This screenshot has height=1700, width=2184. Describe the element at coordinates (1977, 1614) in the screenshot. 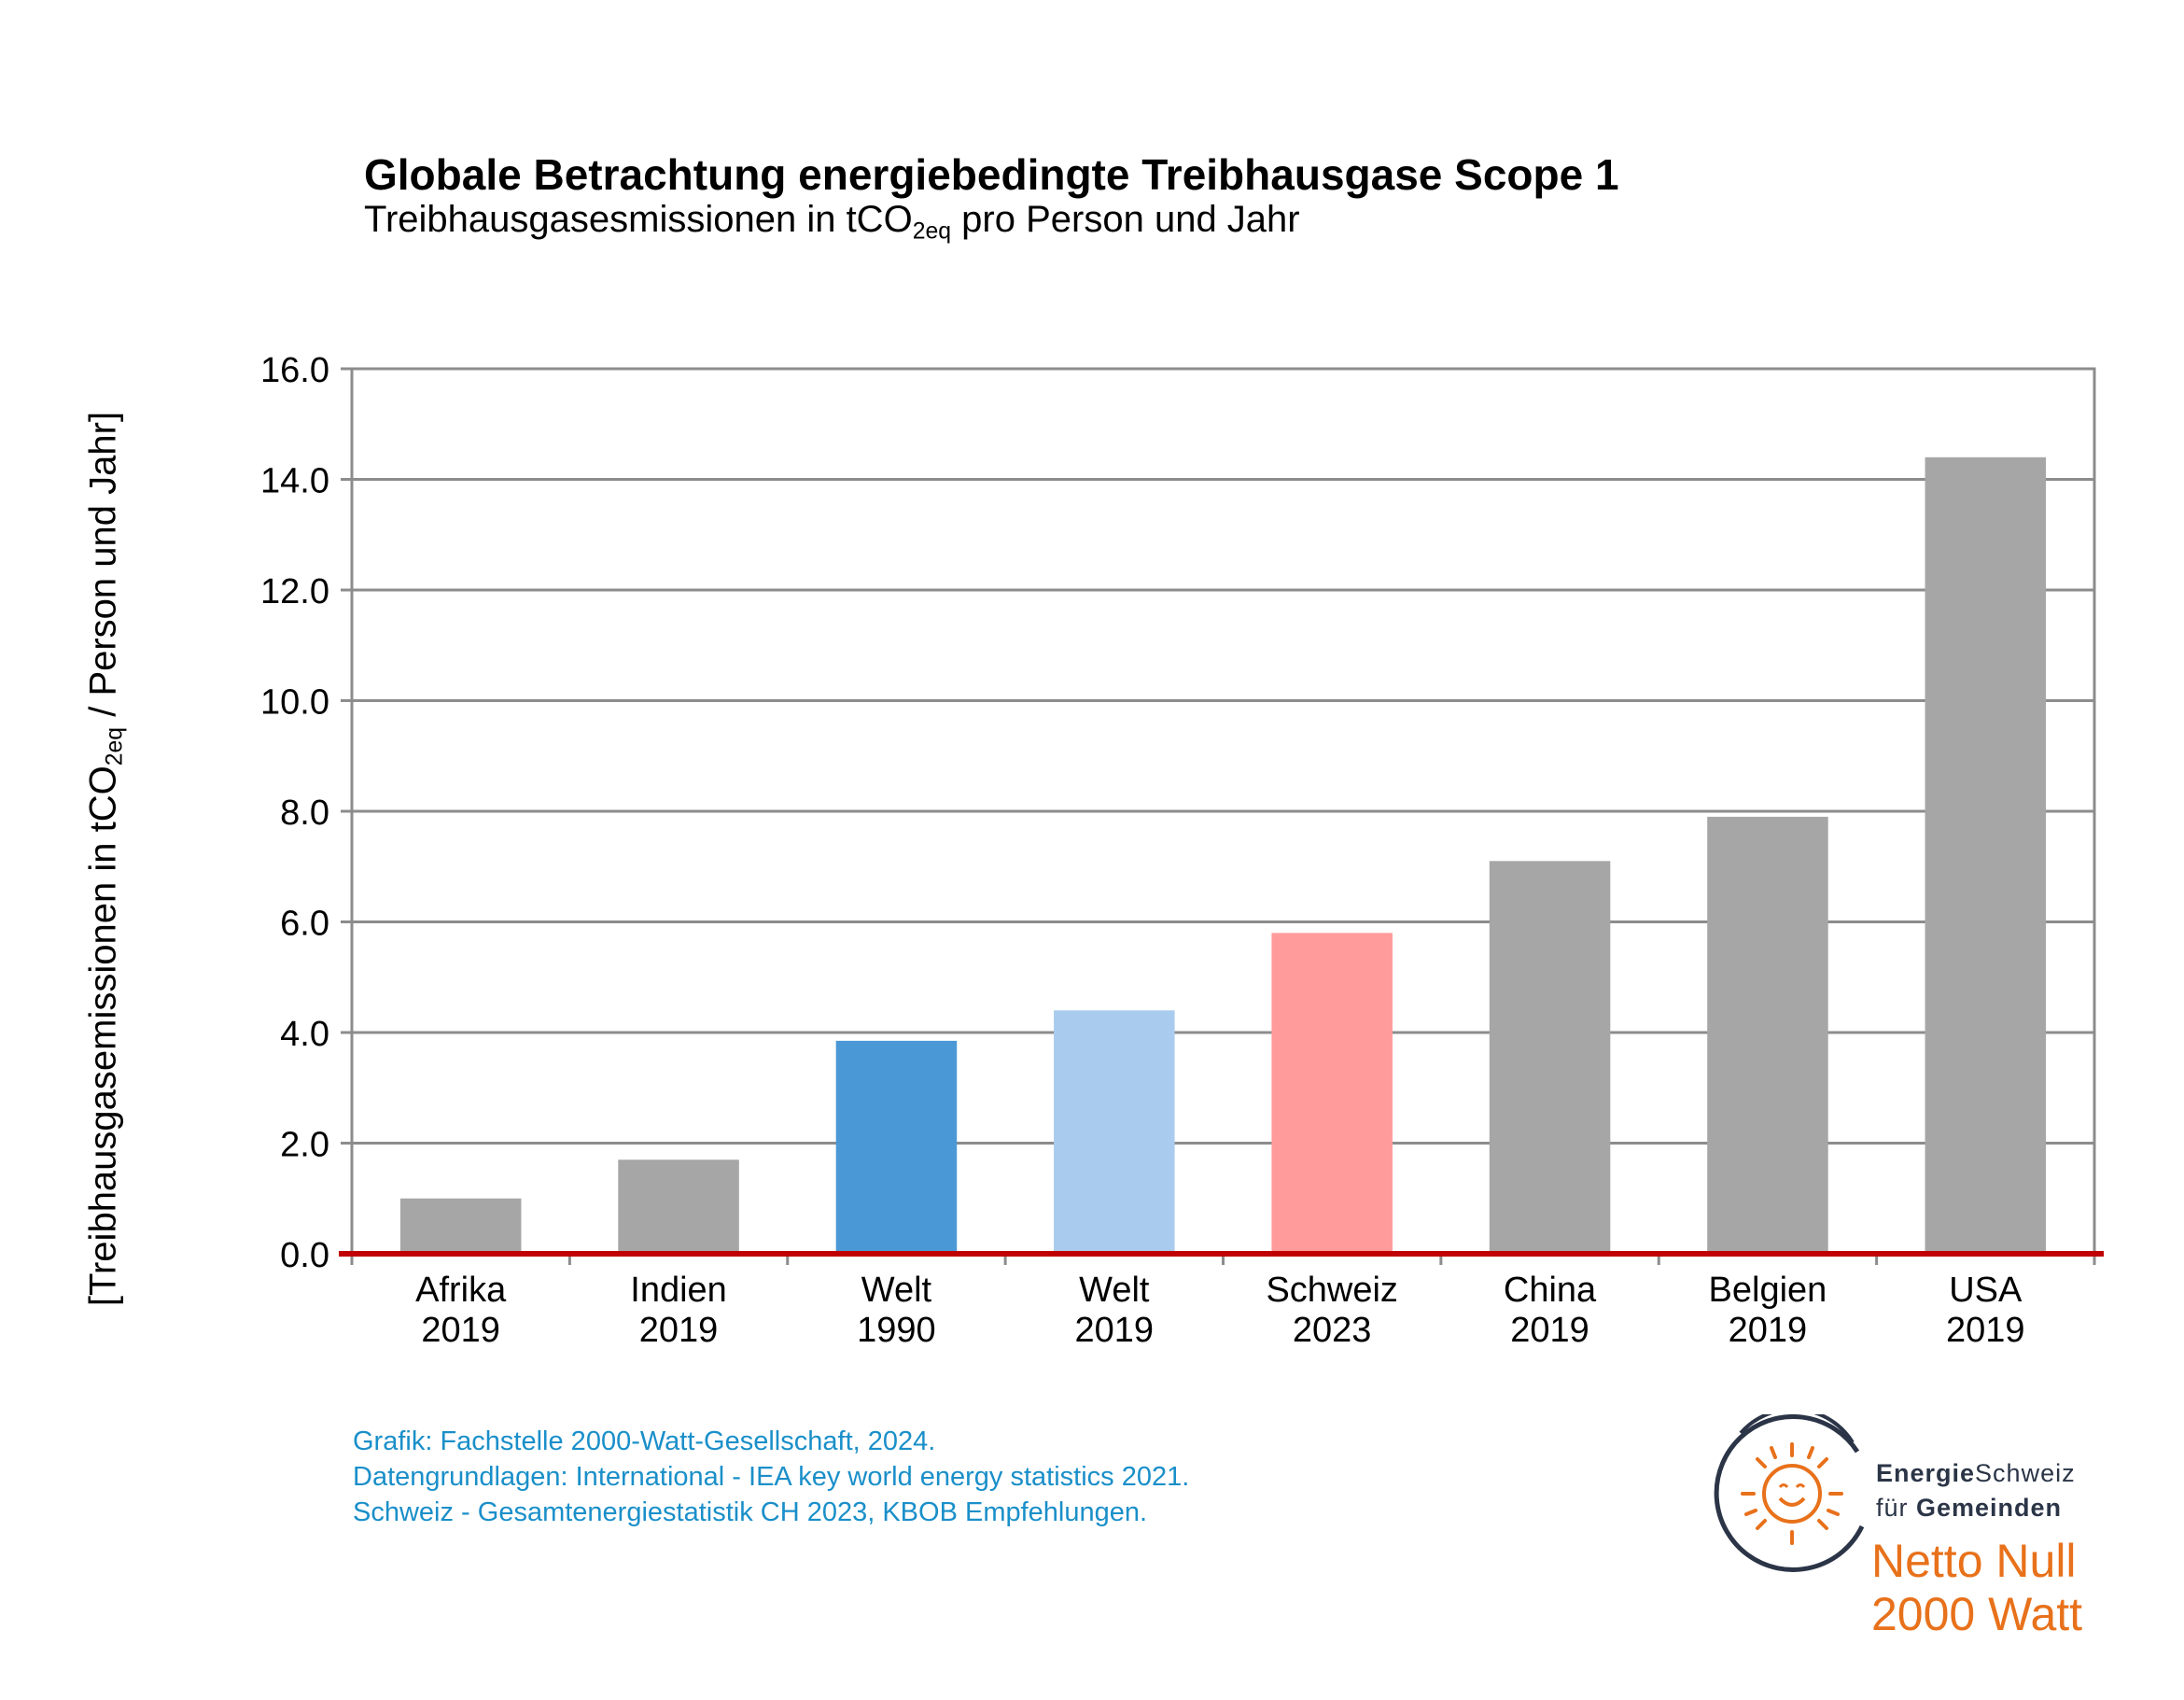

I see `logo-2000-watt: 2000 Watt` at that location.